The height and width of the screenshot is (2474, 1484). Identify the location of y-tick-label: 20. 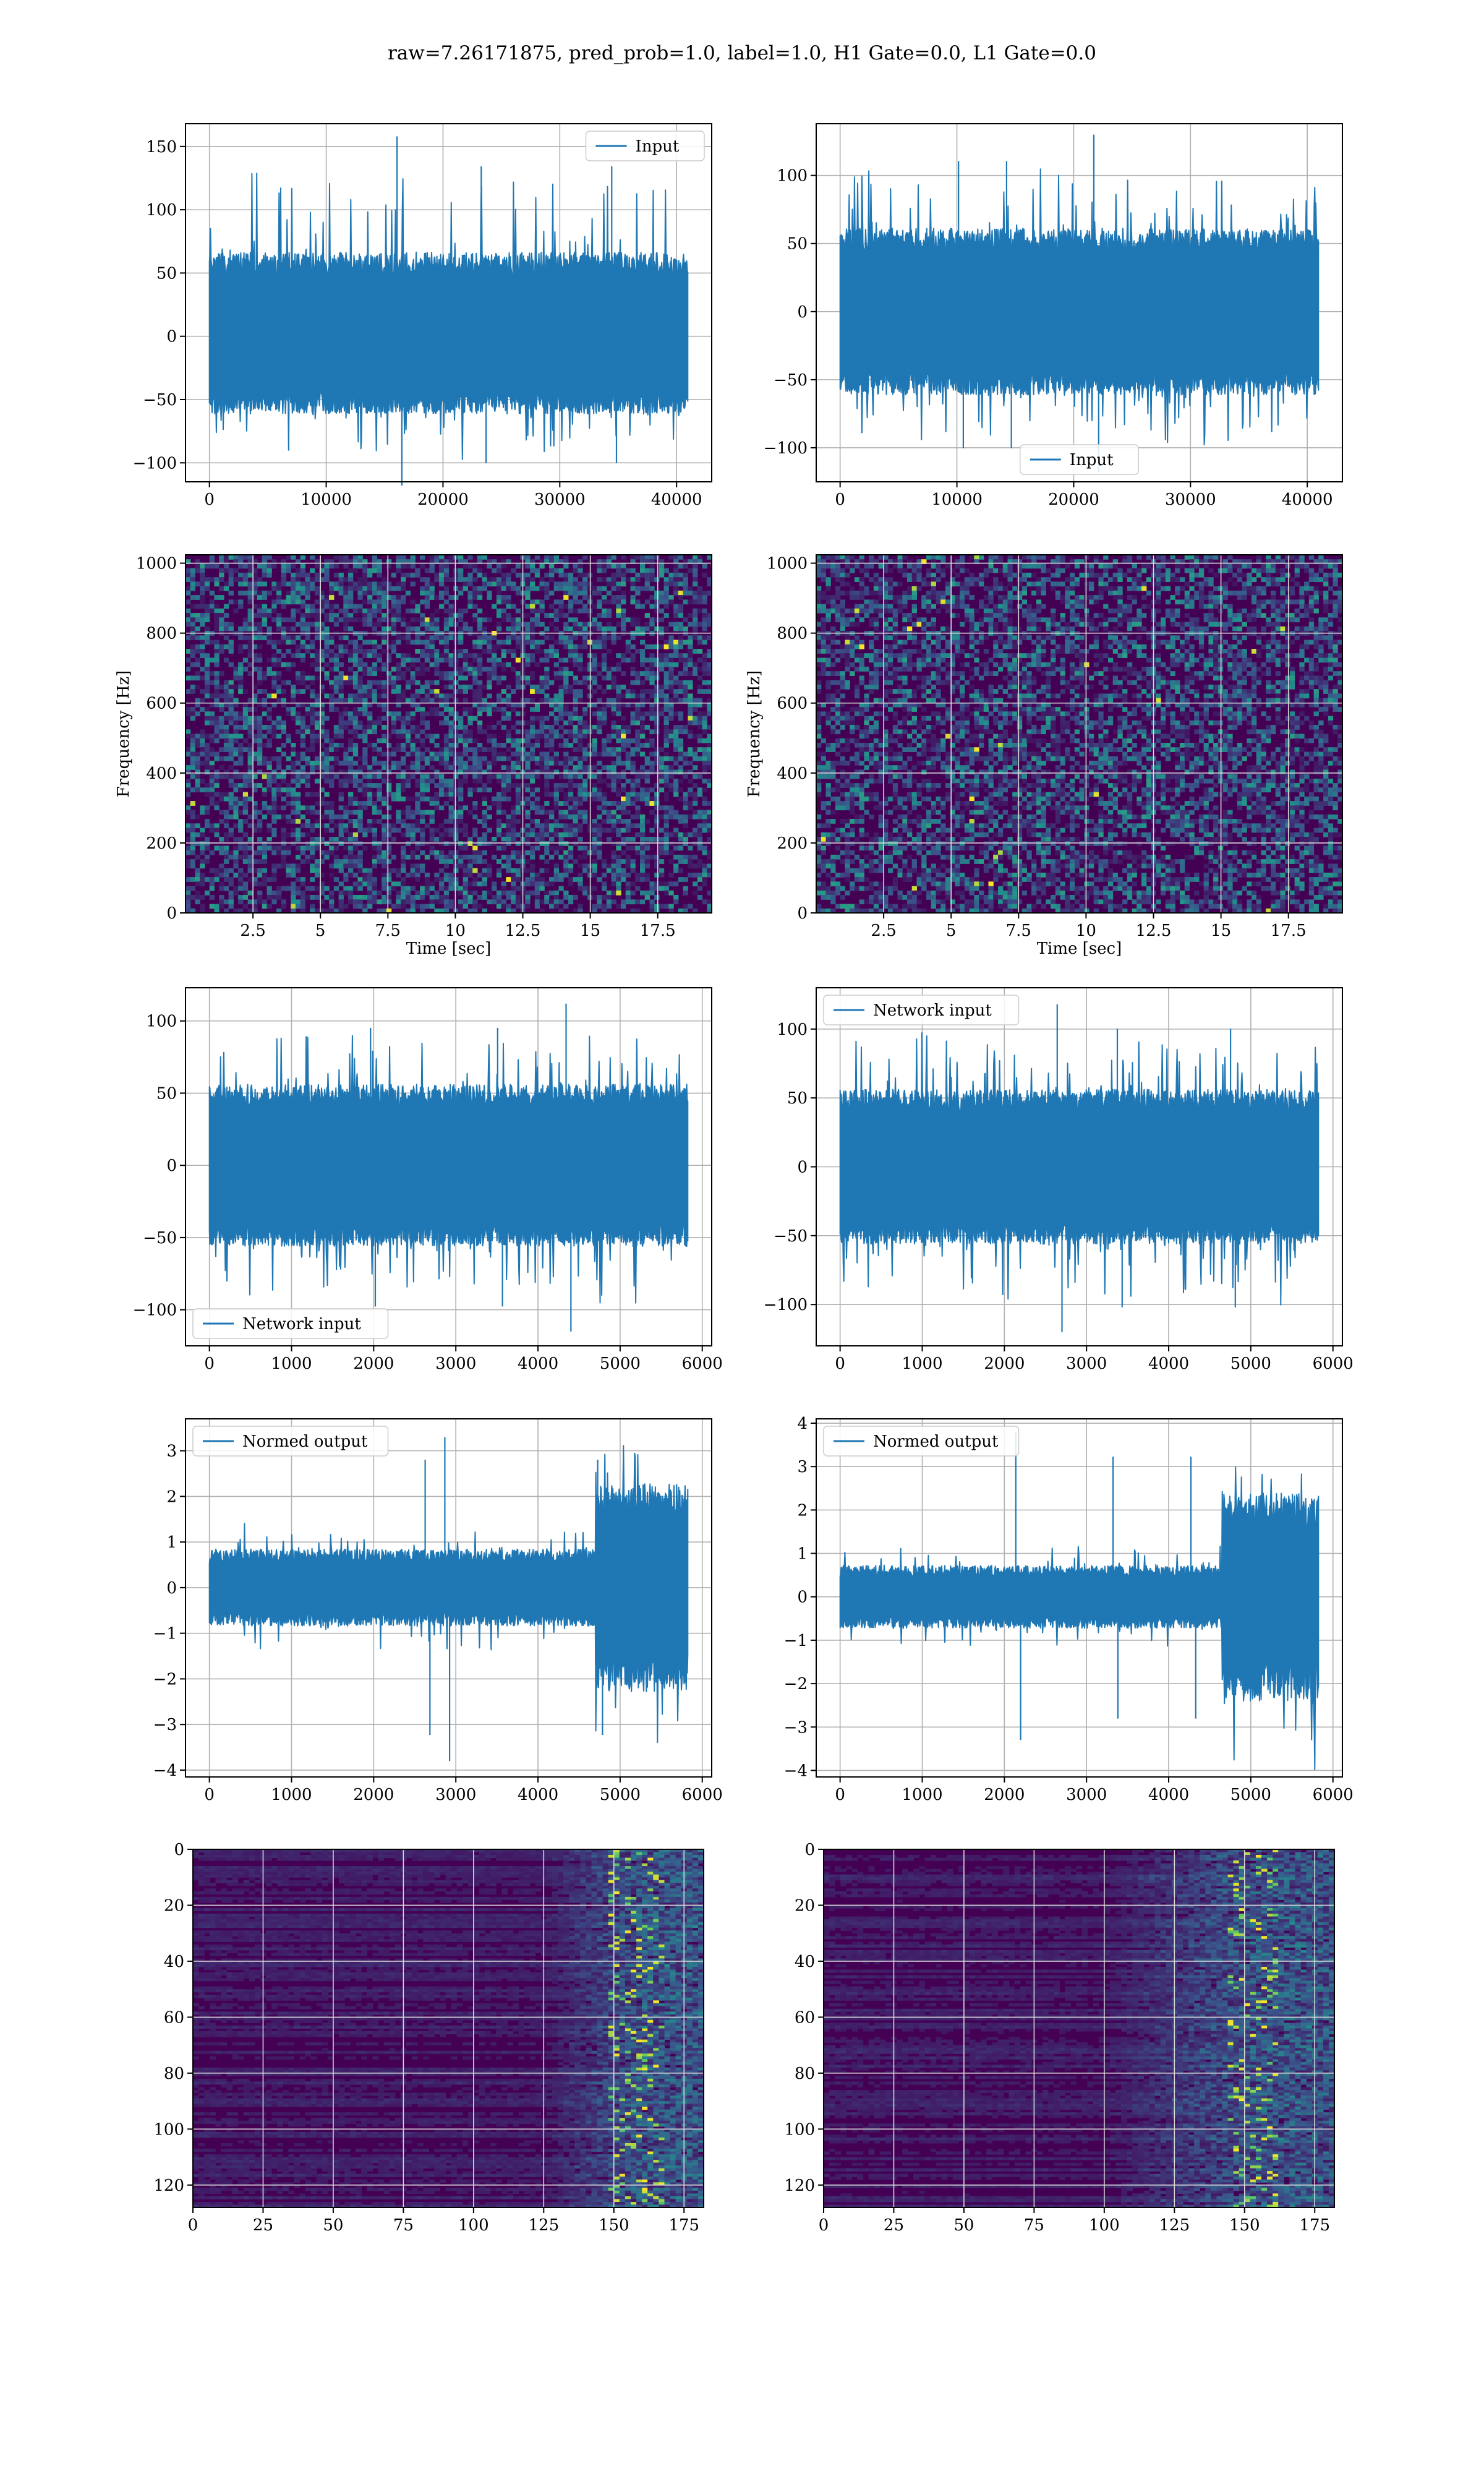
(805, 1906).